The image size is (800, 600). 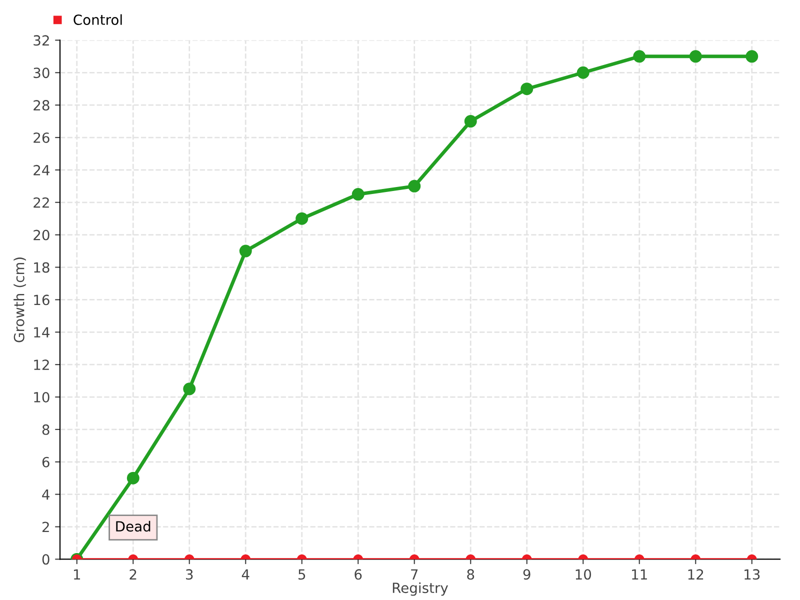 What do you see at coordinates (42, 267) in the screenshot?
I see `y-tick-label: 18` at bounding box center [42, 267].